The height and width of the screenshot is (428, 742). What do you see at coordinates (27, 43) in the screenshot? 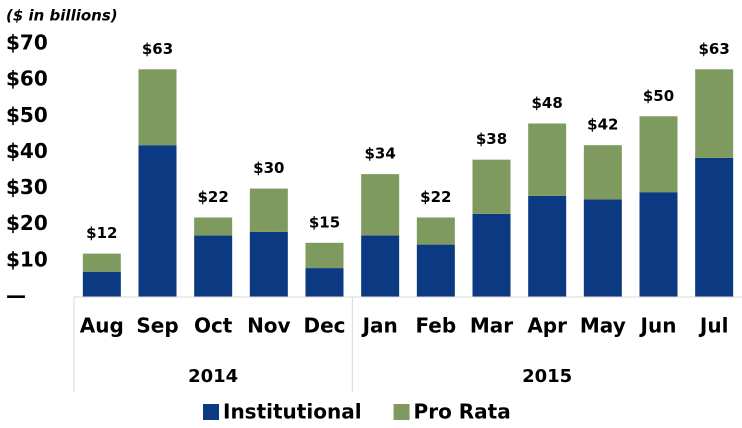
I see `y-tick-label: $70` at bounding box center [27, 43].